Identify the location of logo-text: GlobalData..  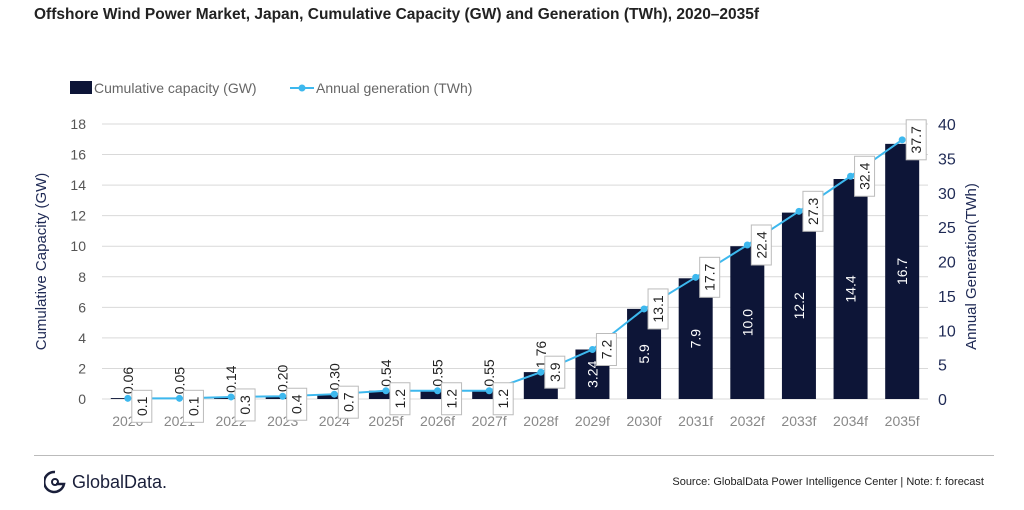
(120, 481).